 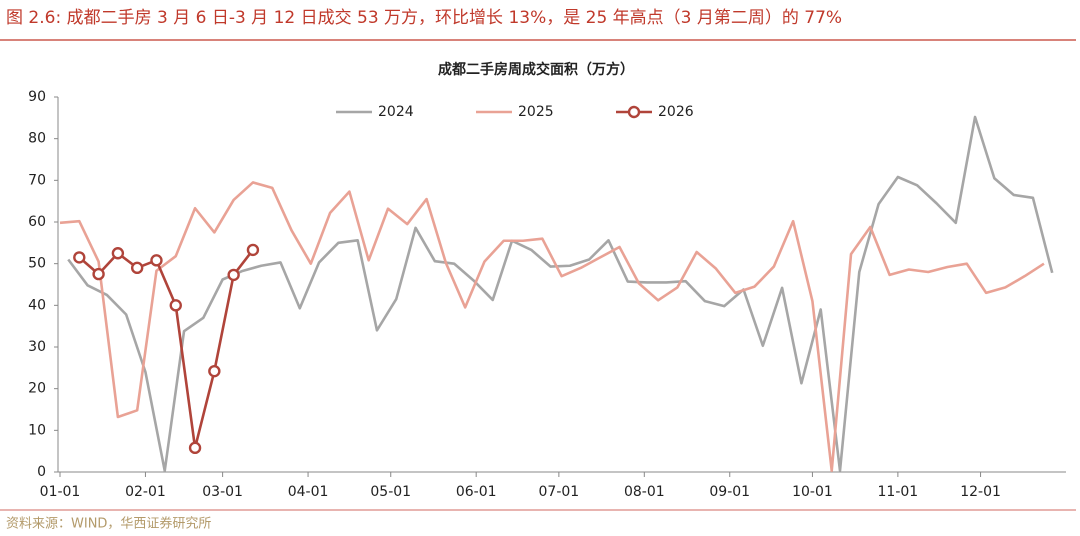 What do you see at coordinates (37, 305) in the screenshot?
I see `y-tick-label: 40` at bounding box center [37, 305].